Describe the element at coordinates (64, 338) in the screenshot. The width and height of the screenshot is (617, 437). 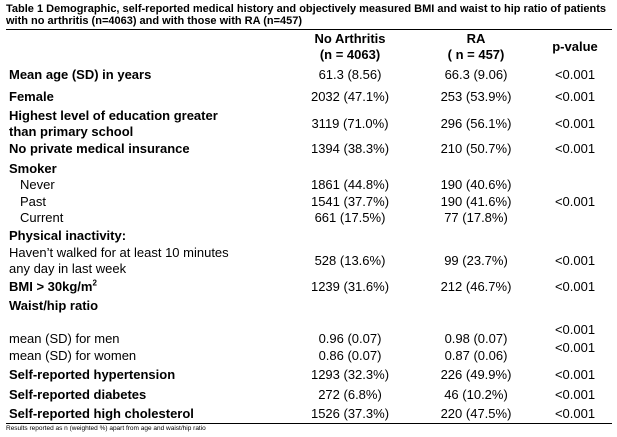
I see `row-whr-men-label: mean (SD) for men` at that location.